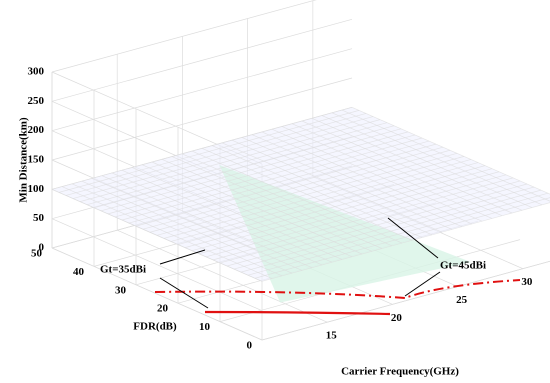  I want to click on y-tick-label: 30, so click(121, 290).